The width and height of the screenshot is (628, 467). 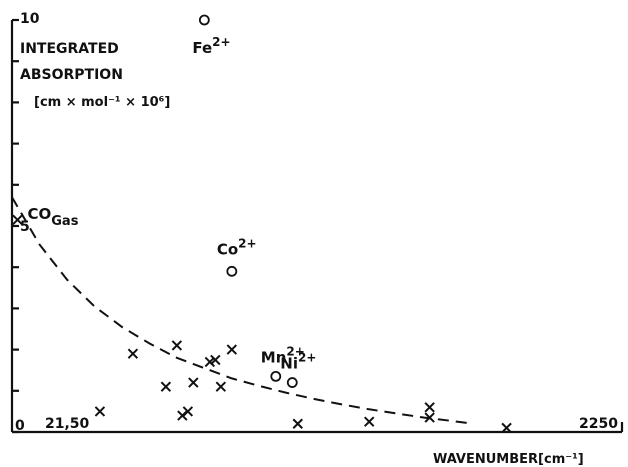 What do you see at coordinates (102, 102) in the screenshot?
I see `y-axis-unit: [cm × mol⁻¹ × 10⁶]` at bounding box center [102, 102].